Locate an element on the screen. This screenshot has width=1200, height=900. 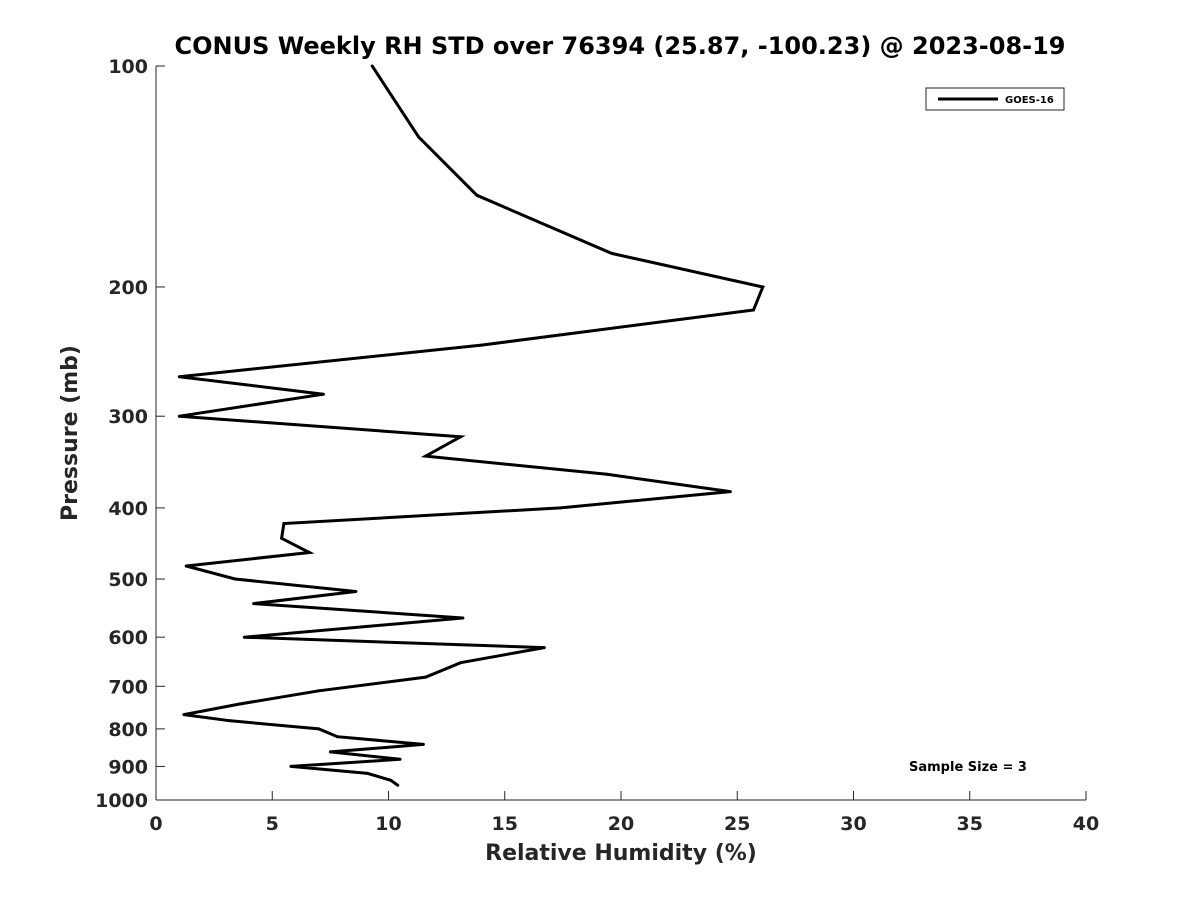
x-tick-label: 5 is located at coordinates (272, 824).